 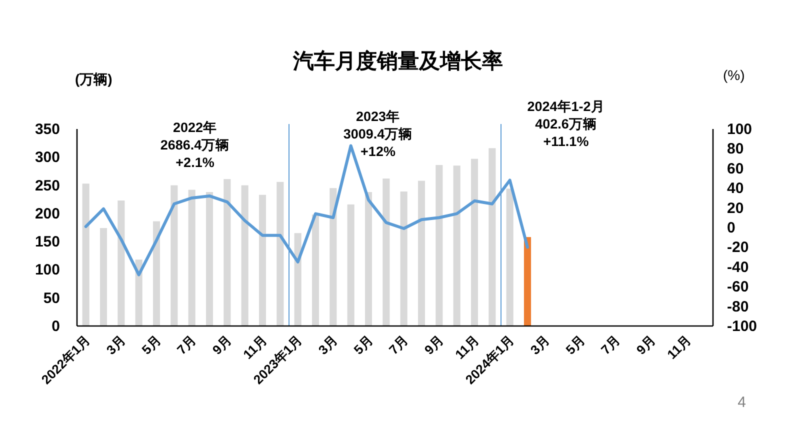 What do you see at coordinates (47, 185) in the screenshot?
I see `ytick: 250` at bounding box center [47, 185].